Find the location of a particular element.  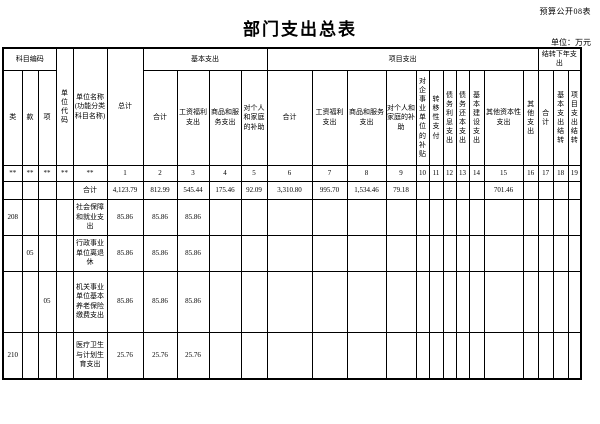

index-cell-6: 6 is located at coordinates (289, 173).